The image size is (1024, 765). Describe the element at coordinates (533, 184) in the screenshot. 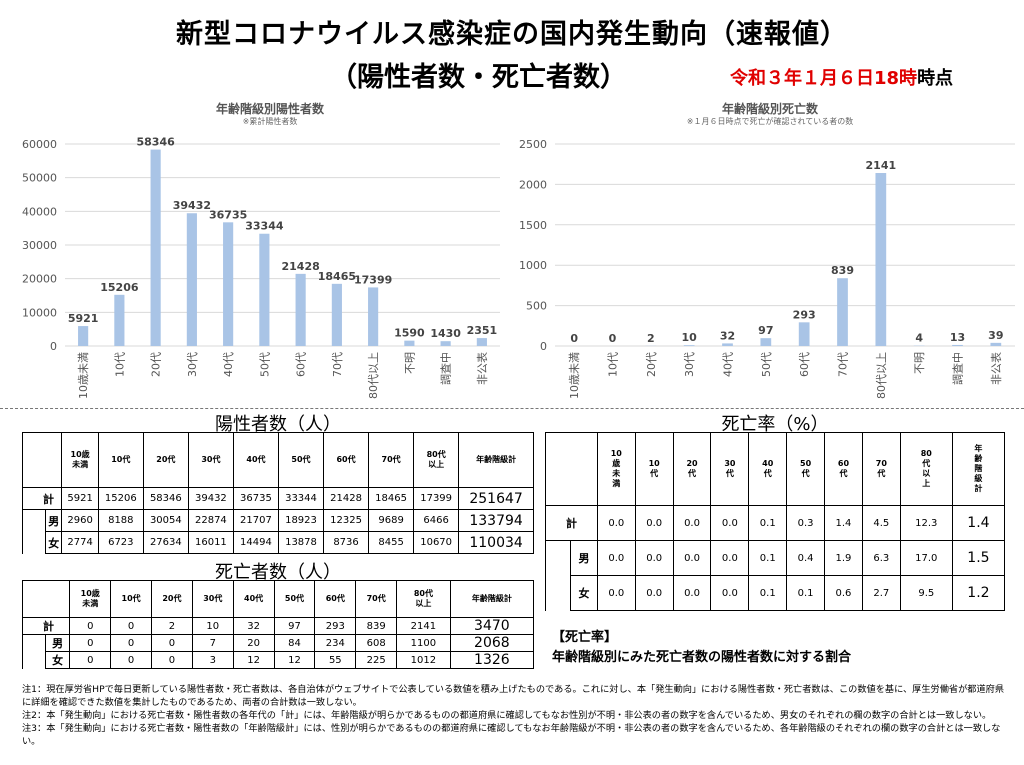

I see `y-tick-label: 2000` at that location.